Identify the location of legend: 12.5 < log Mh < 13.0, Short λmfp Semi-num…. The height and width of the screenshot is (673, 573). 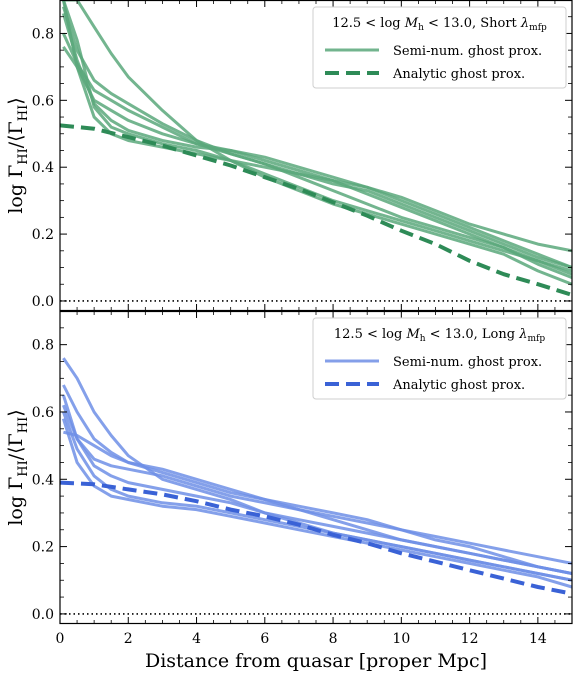
(439, 47).